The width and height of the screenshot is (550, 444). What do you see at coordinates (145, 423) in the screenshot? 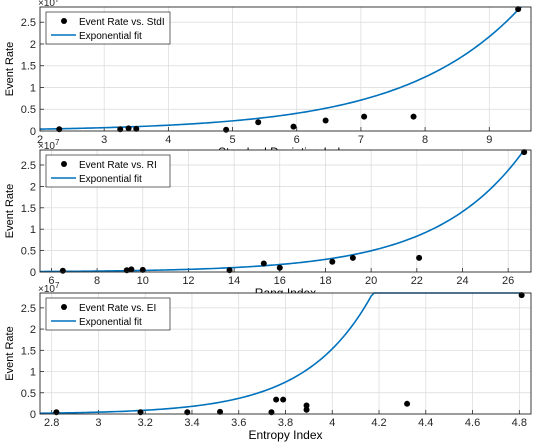
I see `ei-xtick-label: 3.2` at bounding box center [145, 423].